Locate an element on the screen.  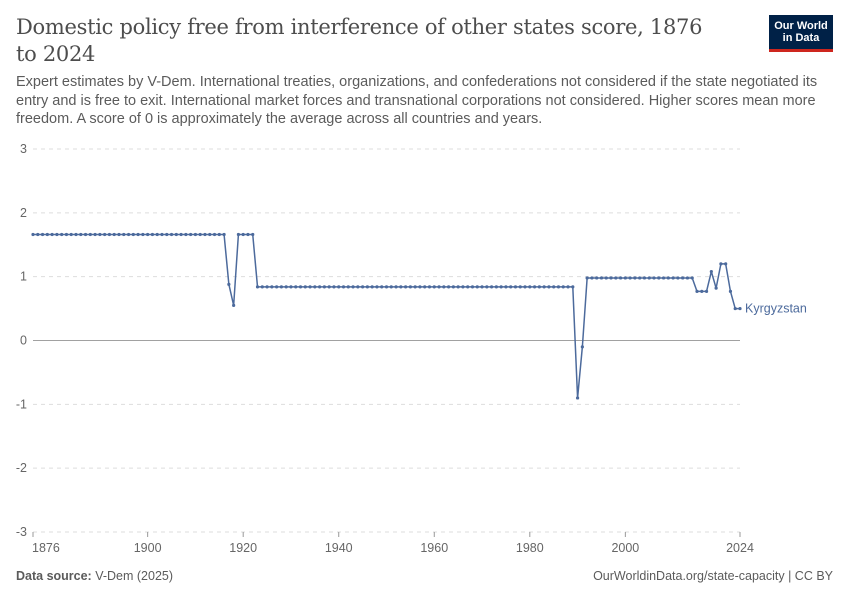
owid-logo: Our World in Data is located at coordinates (801, 33).